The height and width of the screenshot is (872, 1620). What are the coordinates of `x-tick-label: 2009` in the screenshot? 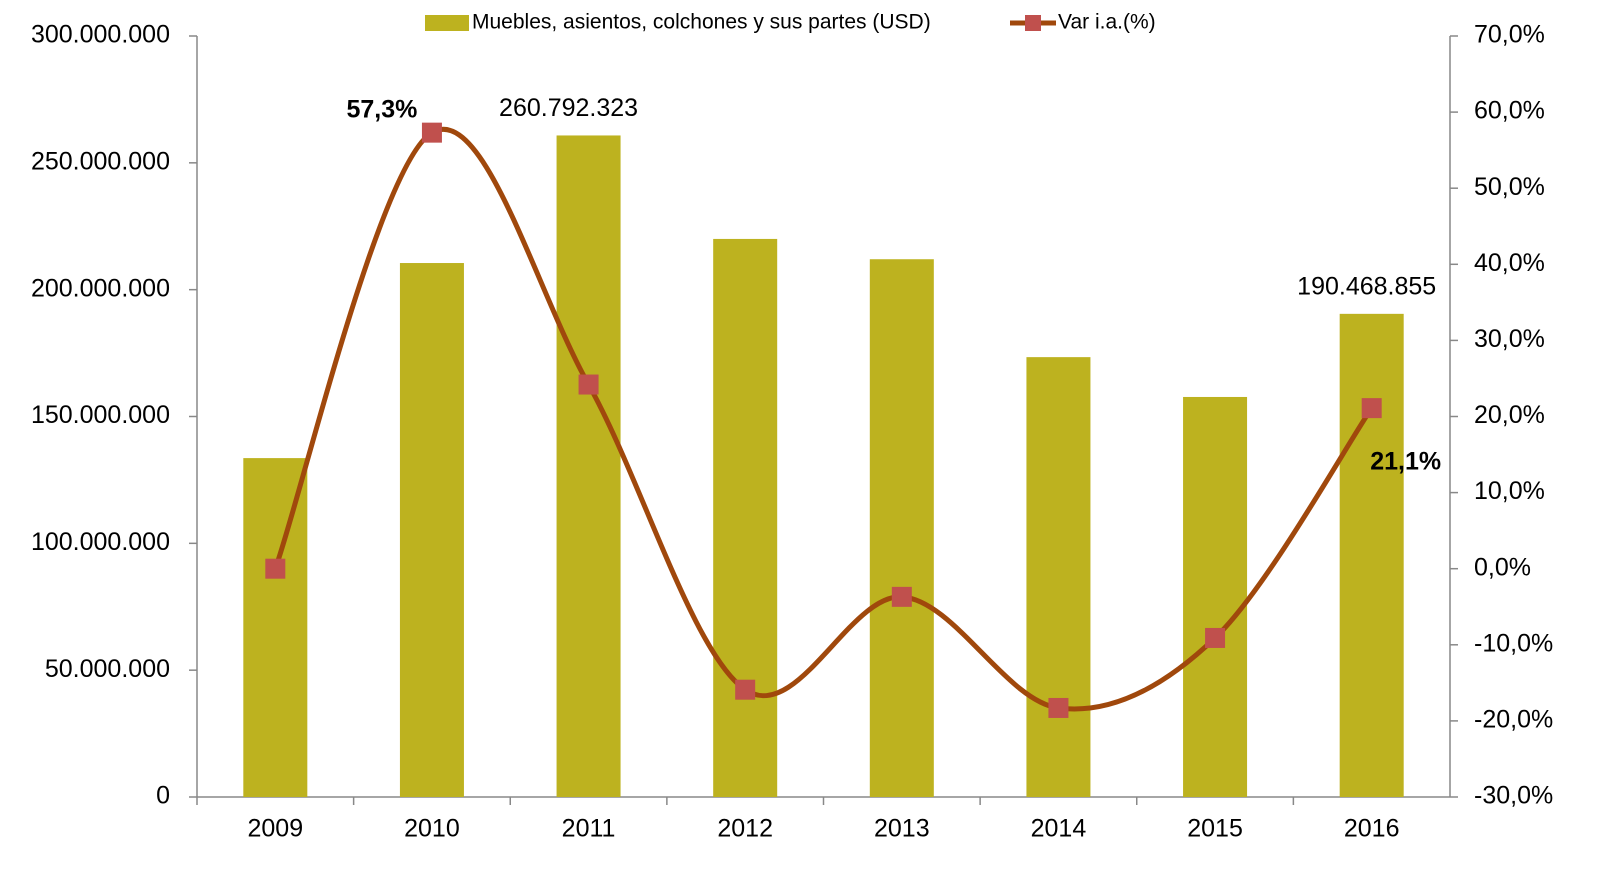 It's located at (276, 829).